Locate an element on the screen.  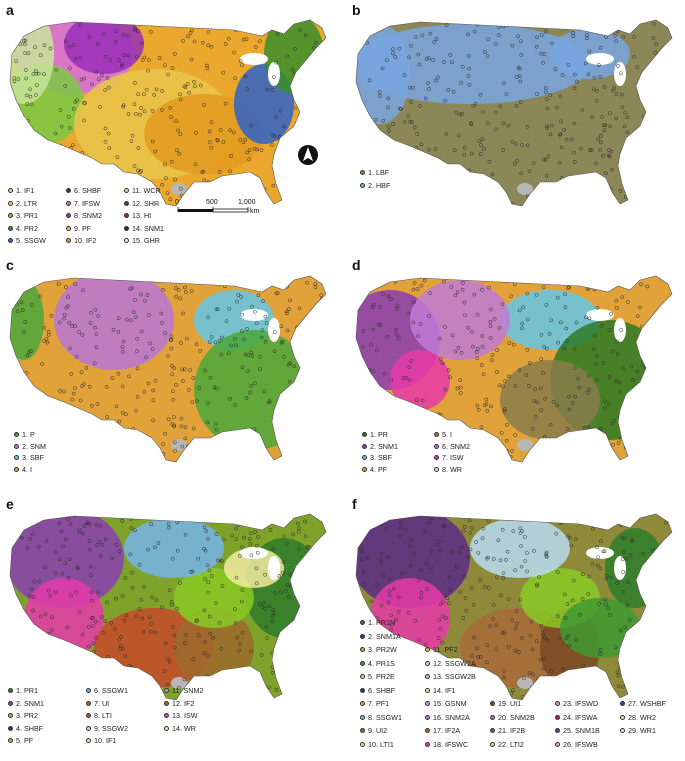
legend-label: 20. SNM2B is located at coordinates (516, 717).